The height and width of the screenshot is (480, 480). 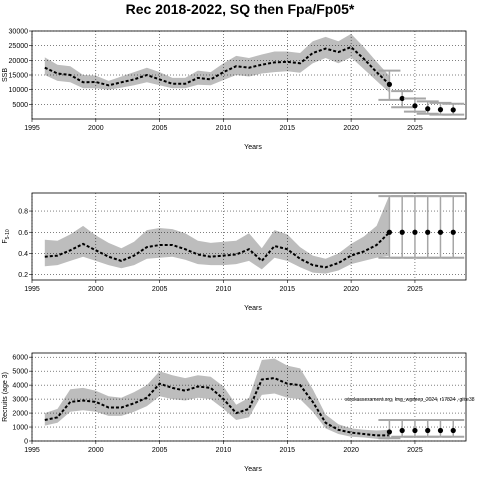 What do you see at coordinates (415, 450) in the screenshot?
I see `recruits-x-tick-label: 2025` at bounding box center [415, 450].